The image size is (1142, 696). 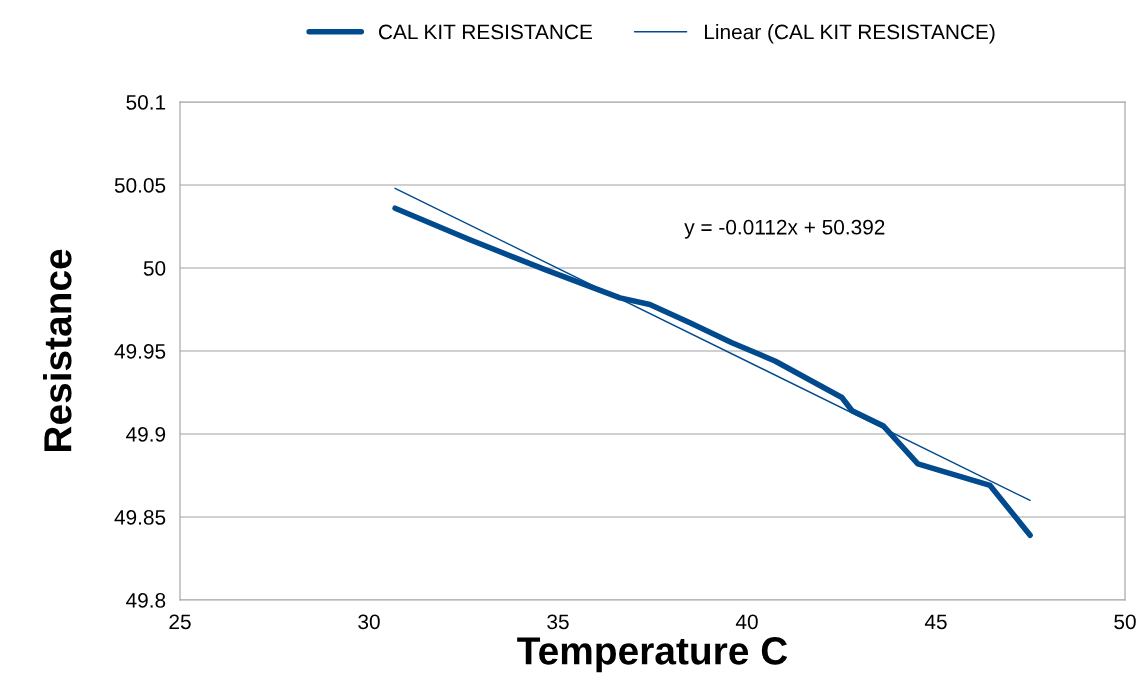 I want to click on y-tick-label: 50.05, so click(x=140, y=185).